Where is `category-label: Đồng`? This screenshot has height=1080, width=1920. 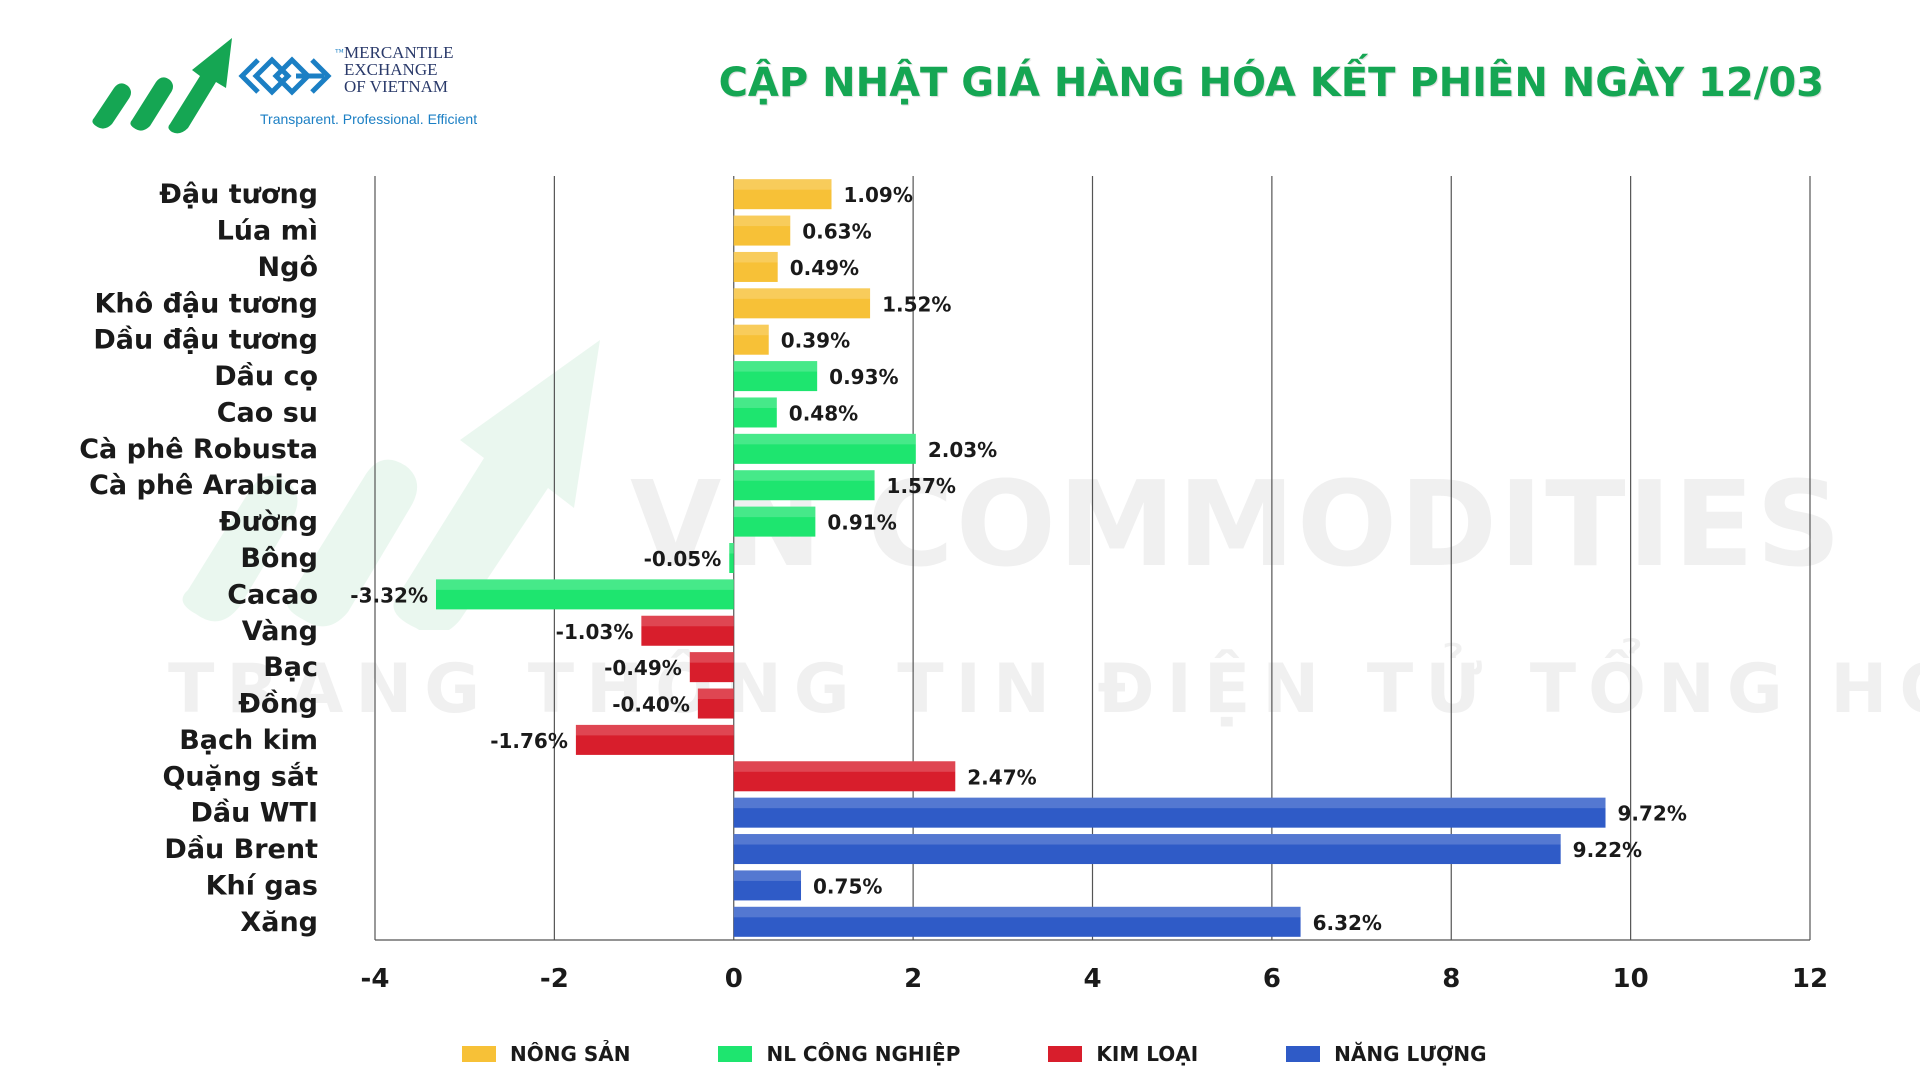 category-label: Đồng is located at coordinates (278, 704).